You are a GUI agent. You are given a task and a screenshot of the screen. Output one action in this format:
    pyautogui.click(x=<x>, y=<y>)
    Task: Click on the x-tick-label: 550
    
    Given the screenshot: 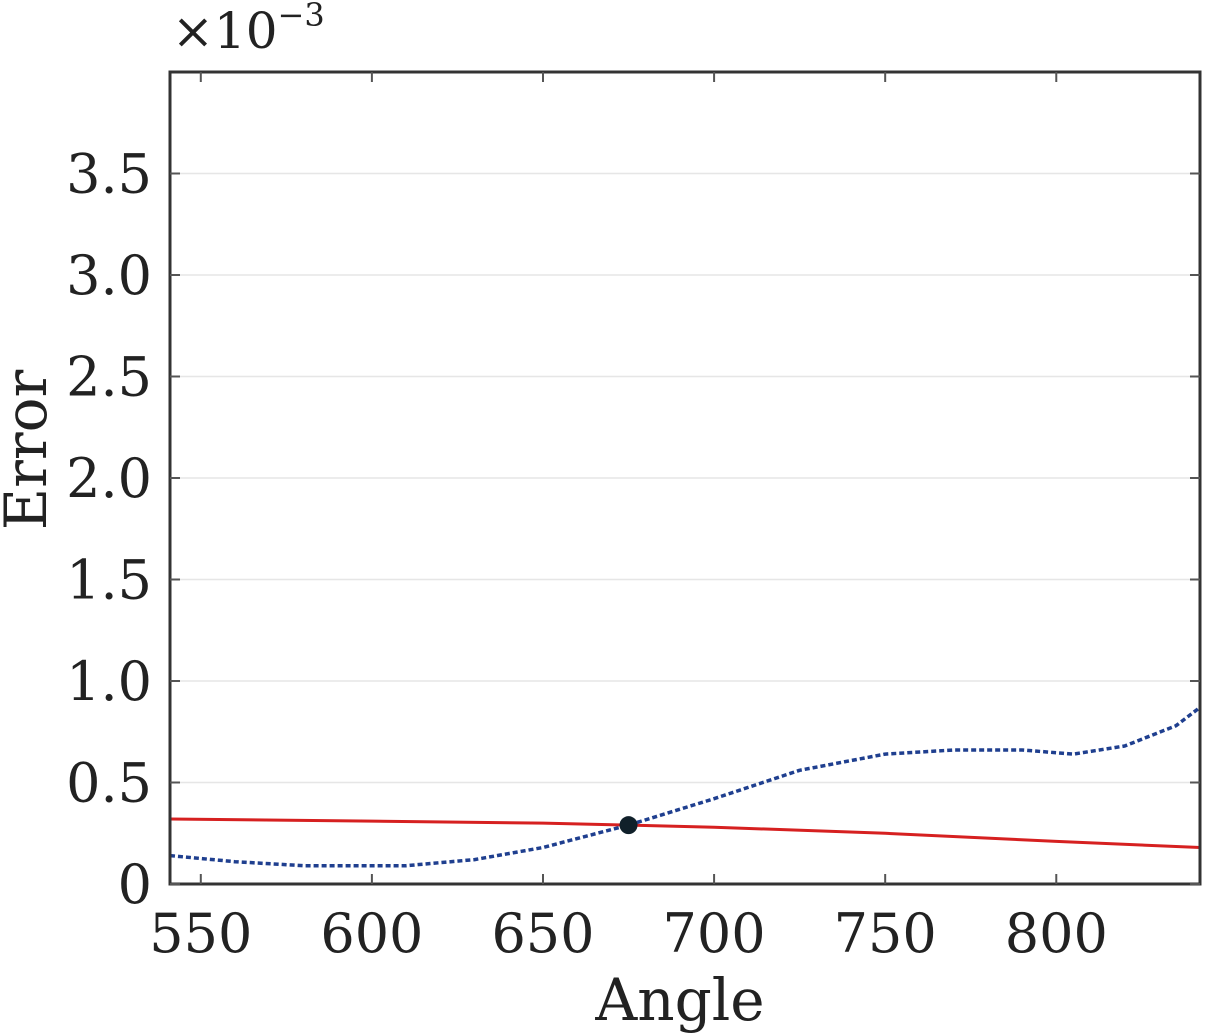 What is the action you would take?
    pyautogui.click(x=200, y=933)
    